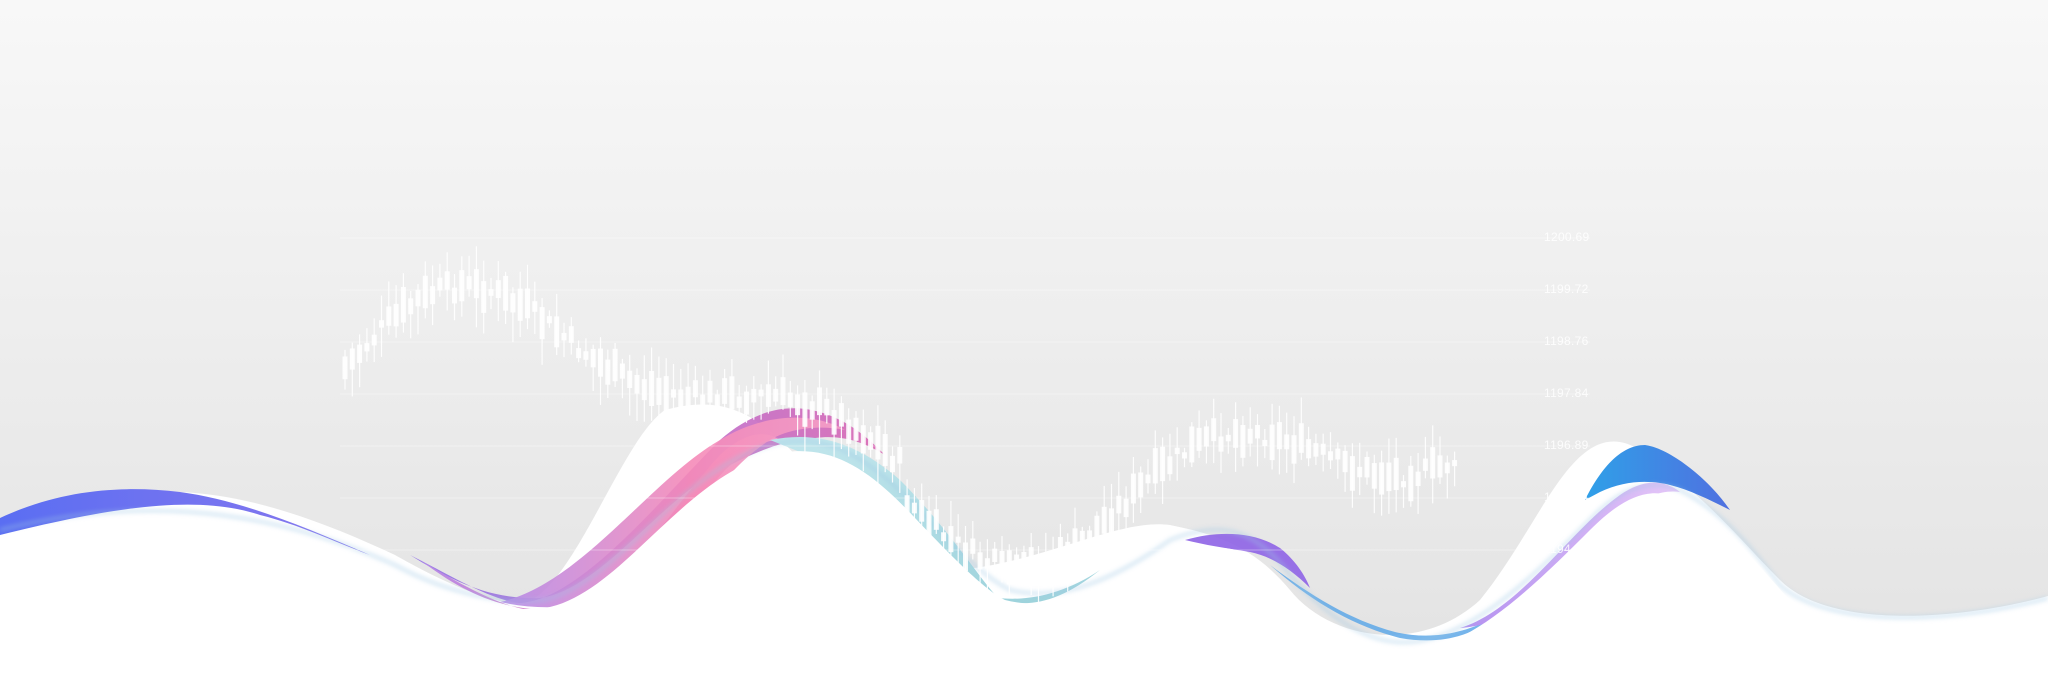 This screenshot has width=2048, height=698. Describe the element at coordinates (185, 522) in the screenshot. I see `violet-band` at that location.